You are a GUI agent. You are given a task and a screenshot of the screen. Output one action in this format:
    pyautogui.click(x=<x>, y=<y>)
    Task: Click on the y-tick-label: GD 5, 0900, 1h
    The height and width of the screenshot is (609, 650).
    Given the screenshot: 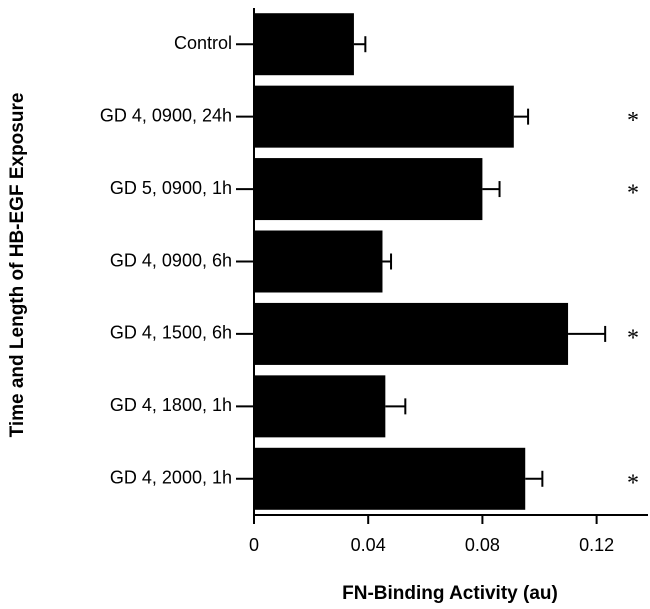 What is the action you would take?
    pyautogui.click(x=171, y=188)
    